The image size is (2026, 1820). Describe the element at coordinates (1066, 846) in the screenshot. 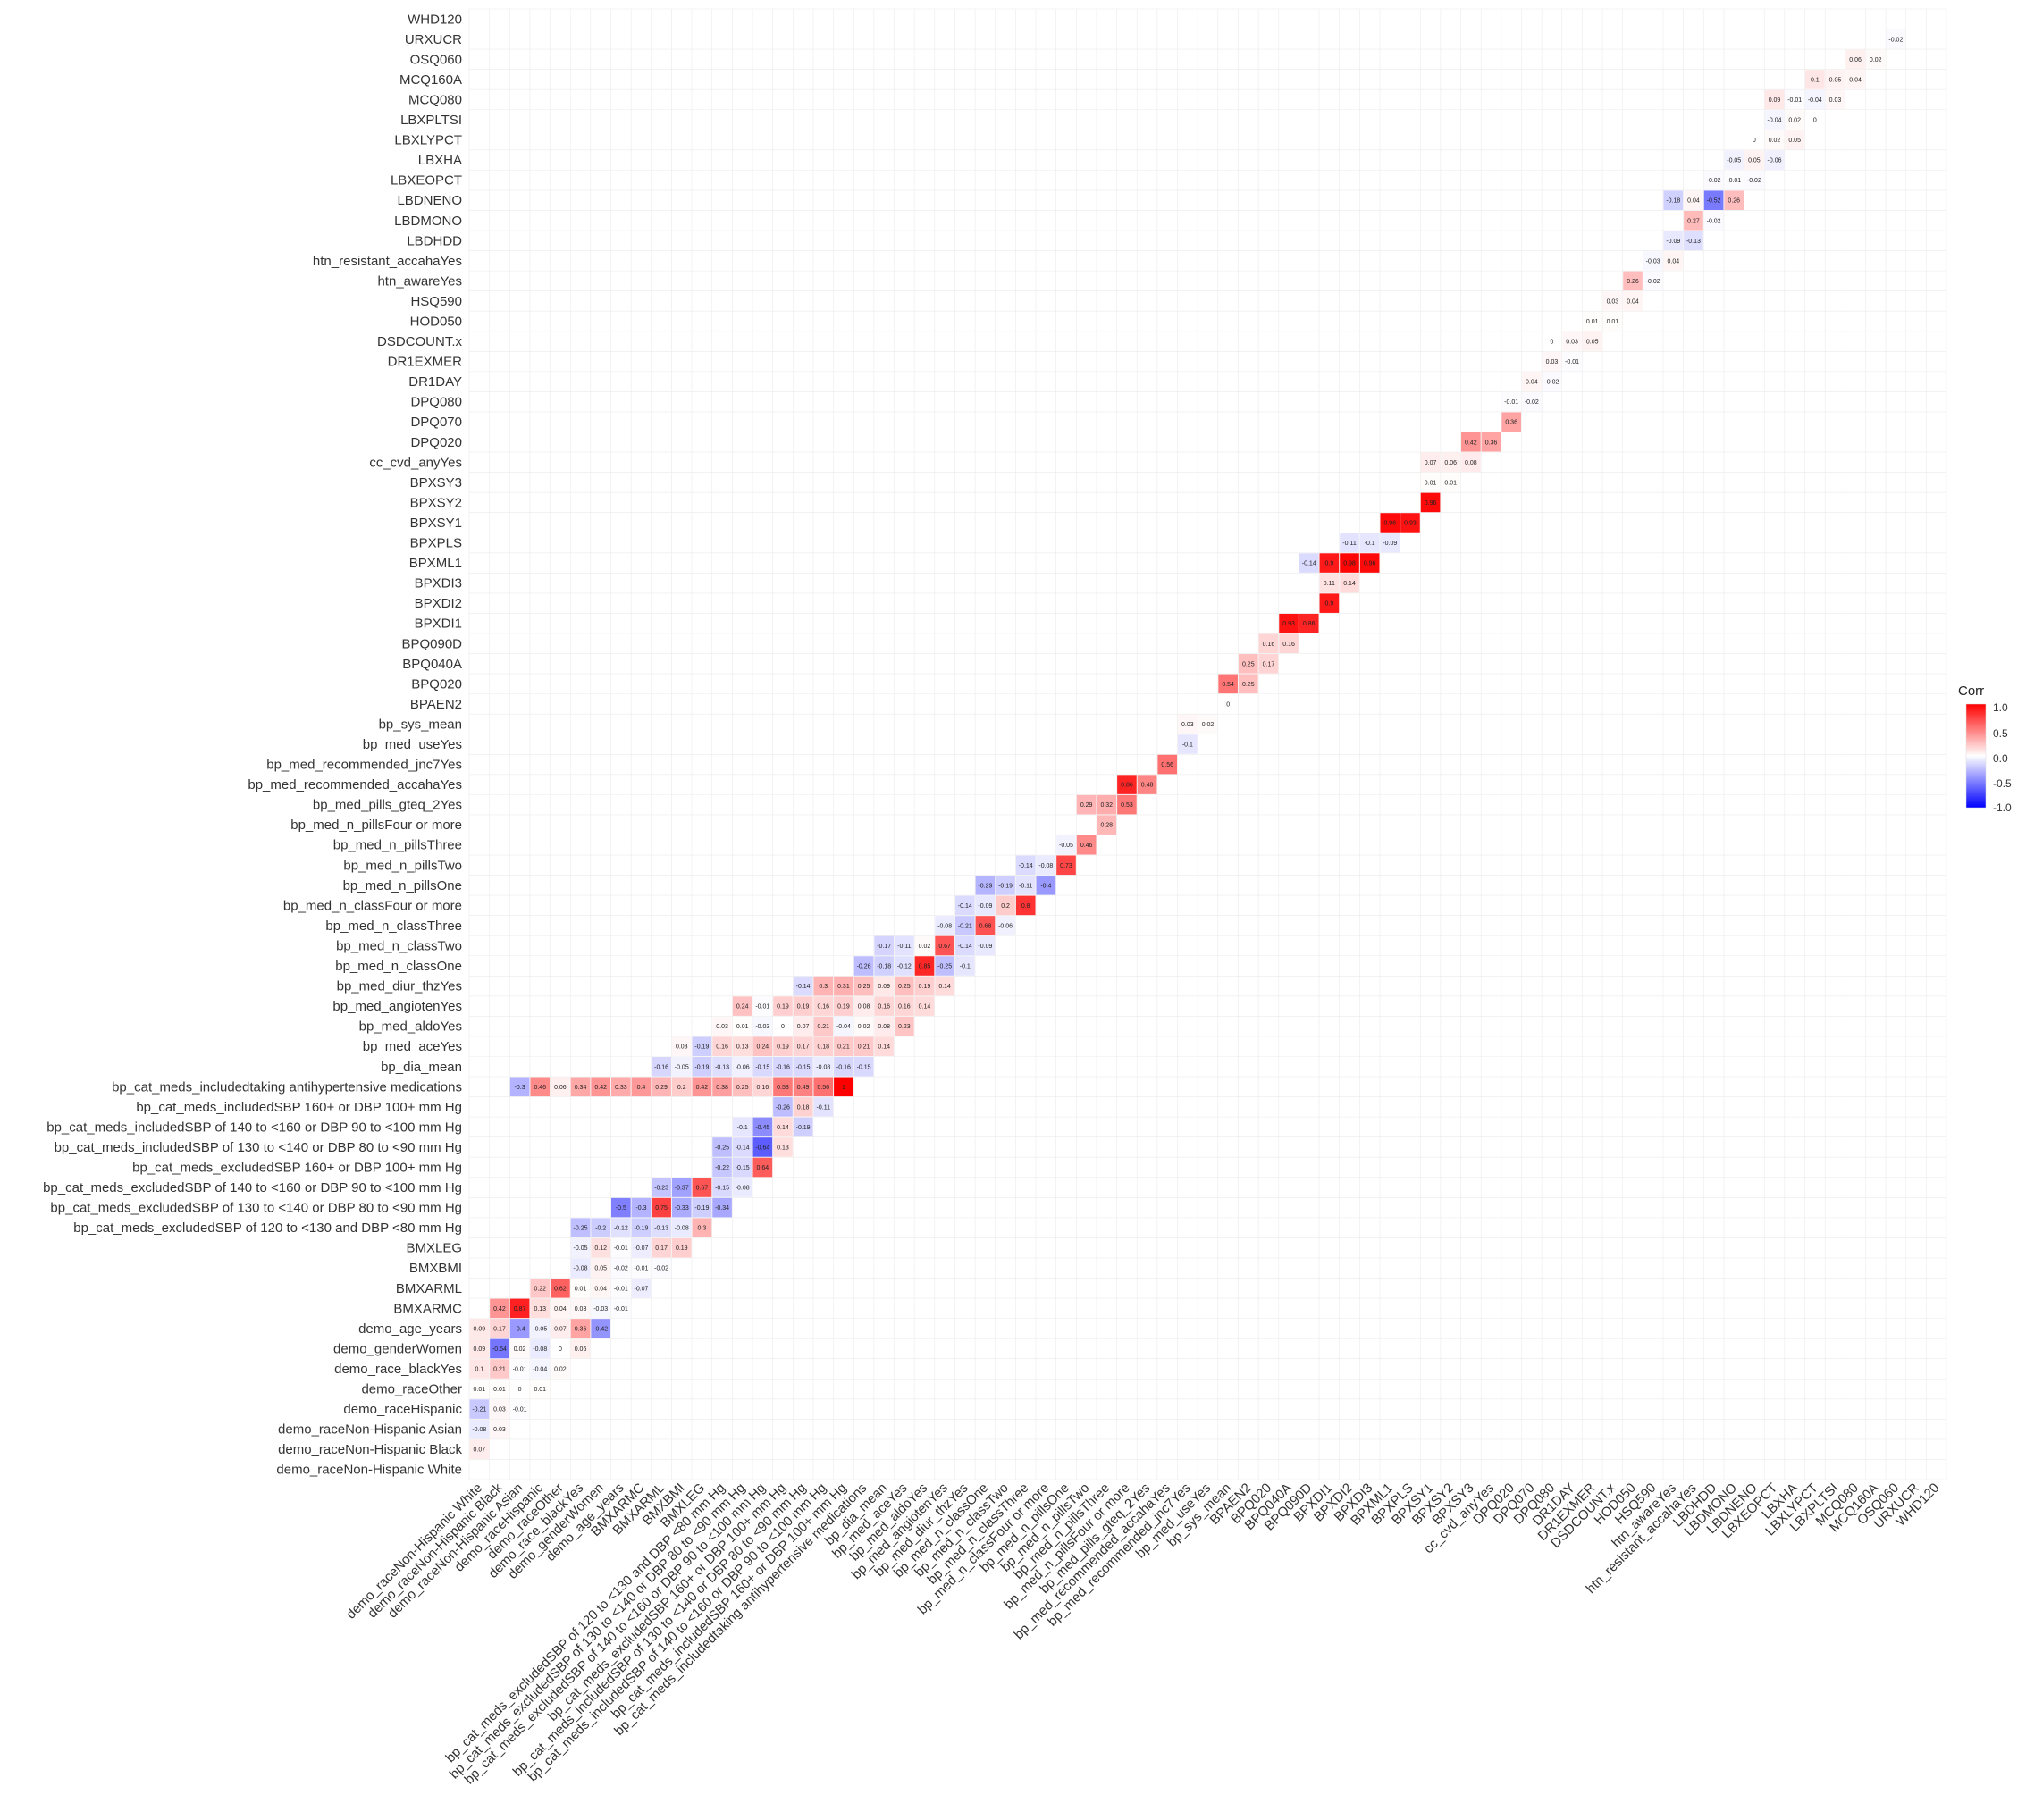

I see `cell-value-label: -0.05` at that location.